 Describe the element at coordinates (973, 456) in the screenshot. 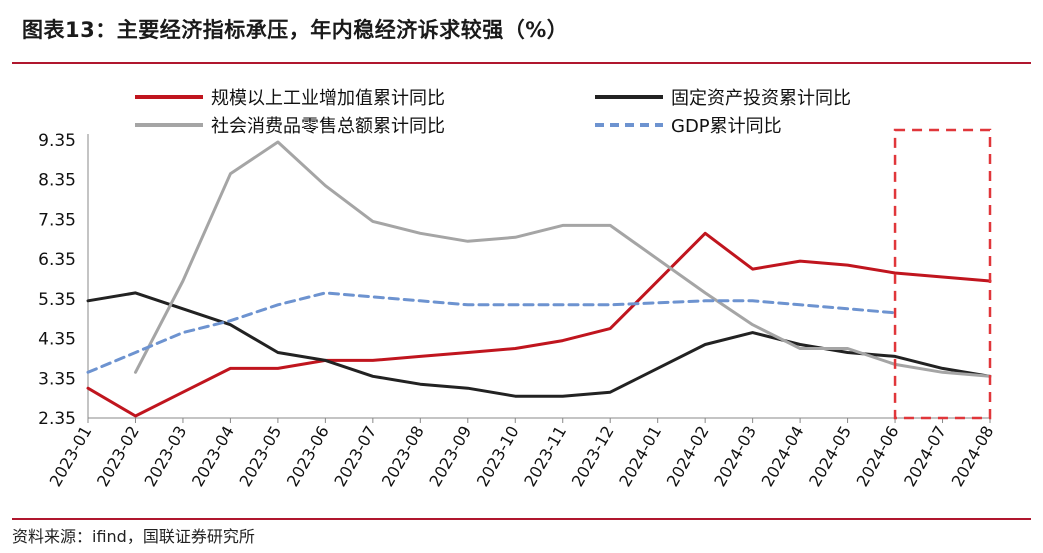

I see `x-tick-label: 2024-08` at that location.